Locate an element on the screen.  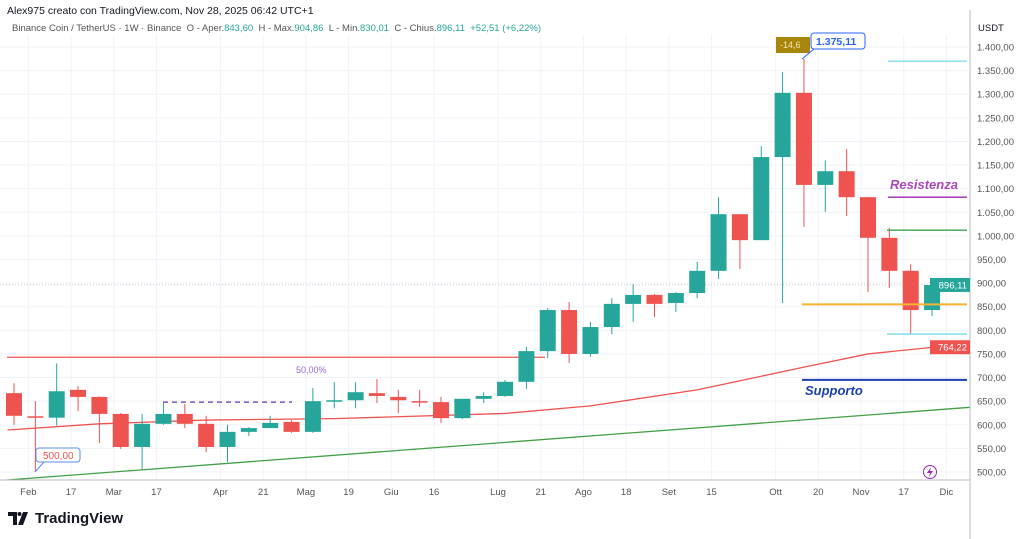
change-badge-bg is located at coordinates (793, 45).